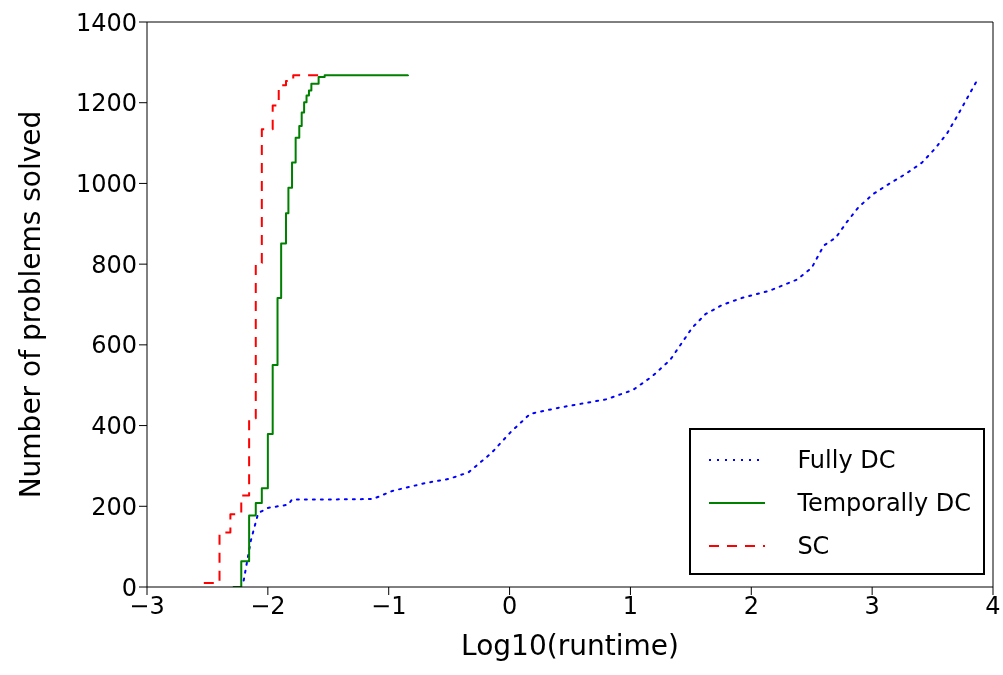  Describe the element at coordinates (813, 545) in the screenshot. I see `legend-label: SC` at that location.